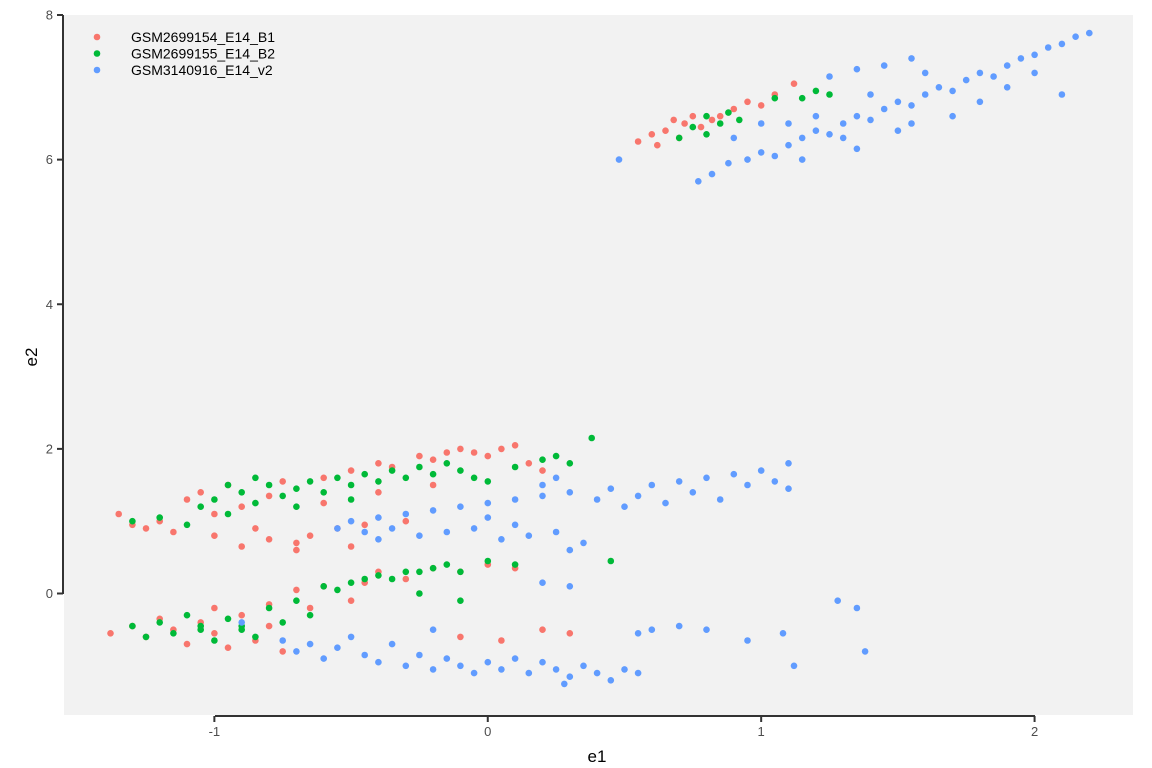 Image resolution: width=1152 pixels, height=768 pixels. Describe the element at coordinates (97, 53) in the screenshot. I see `legend-swatch` at that location.